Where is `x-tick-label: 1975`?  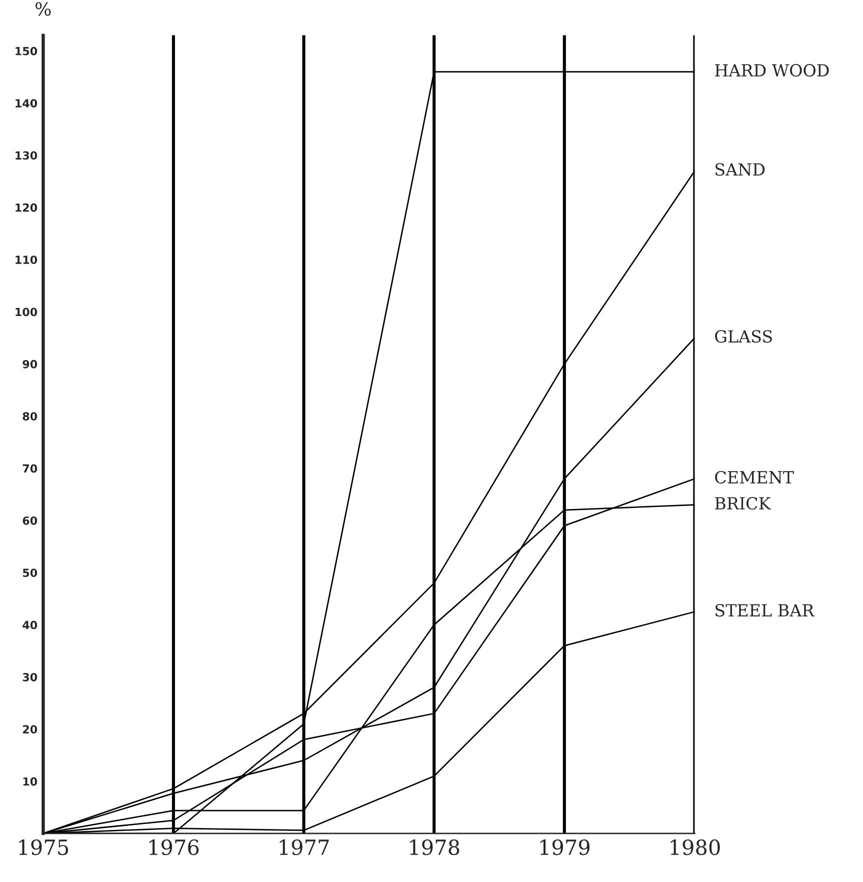
x-tick-label: 1975 is located at coordinates (43, 847).